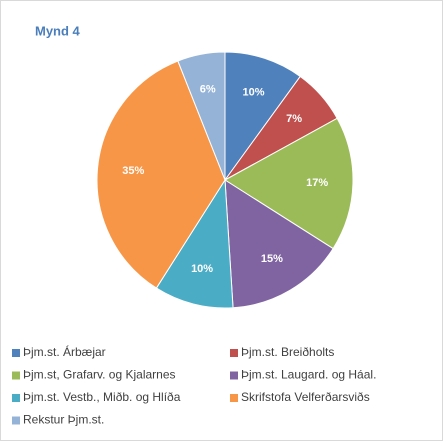 The height and width of the screenshot is (441, 443). I want to click on data-label: 35%, so click(133, 171).